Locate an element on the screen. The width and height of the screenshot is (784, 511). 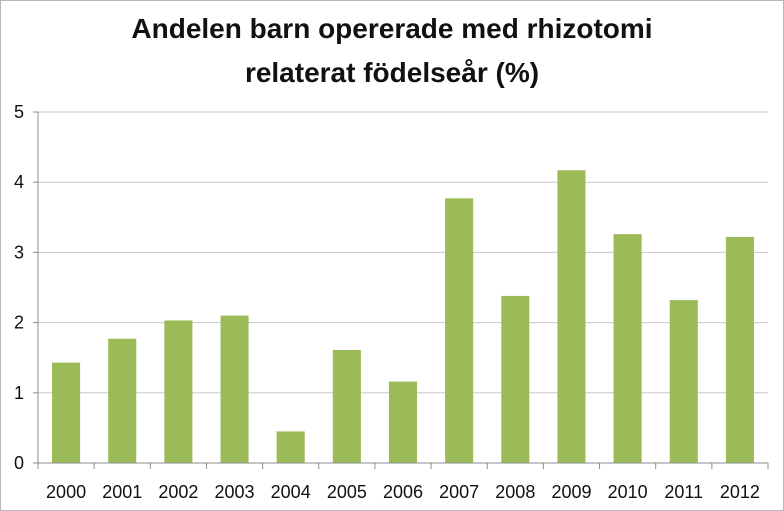
x-tick-2011: 2011 is located at coordinates (683, 492).